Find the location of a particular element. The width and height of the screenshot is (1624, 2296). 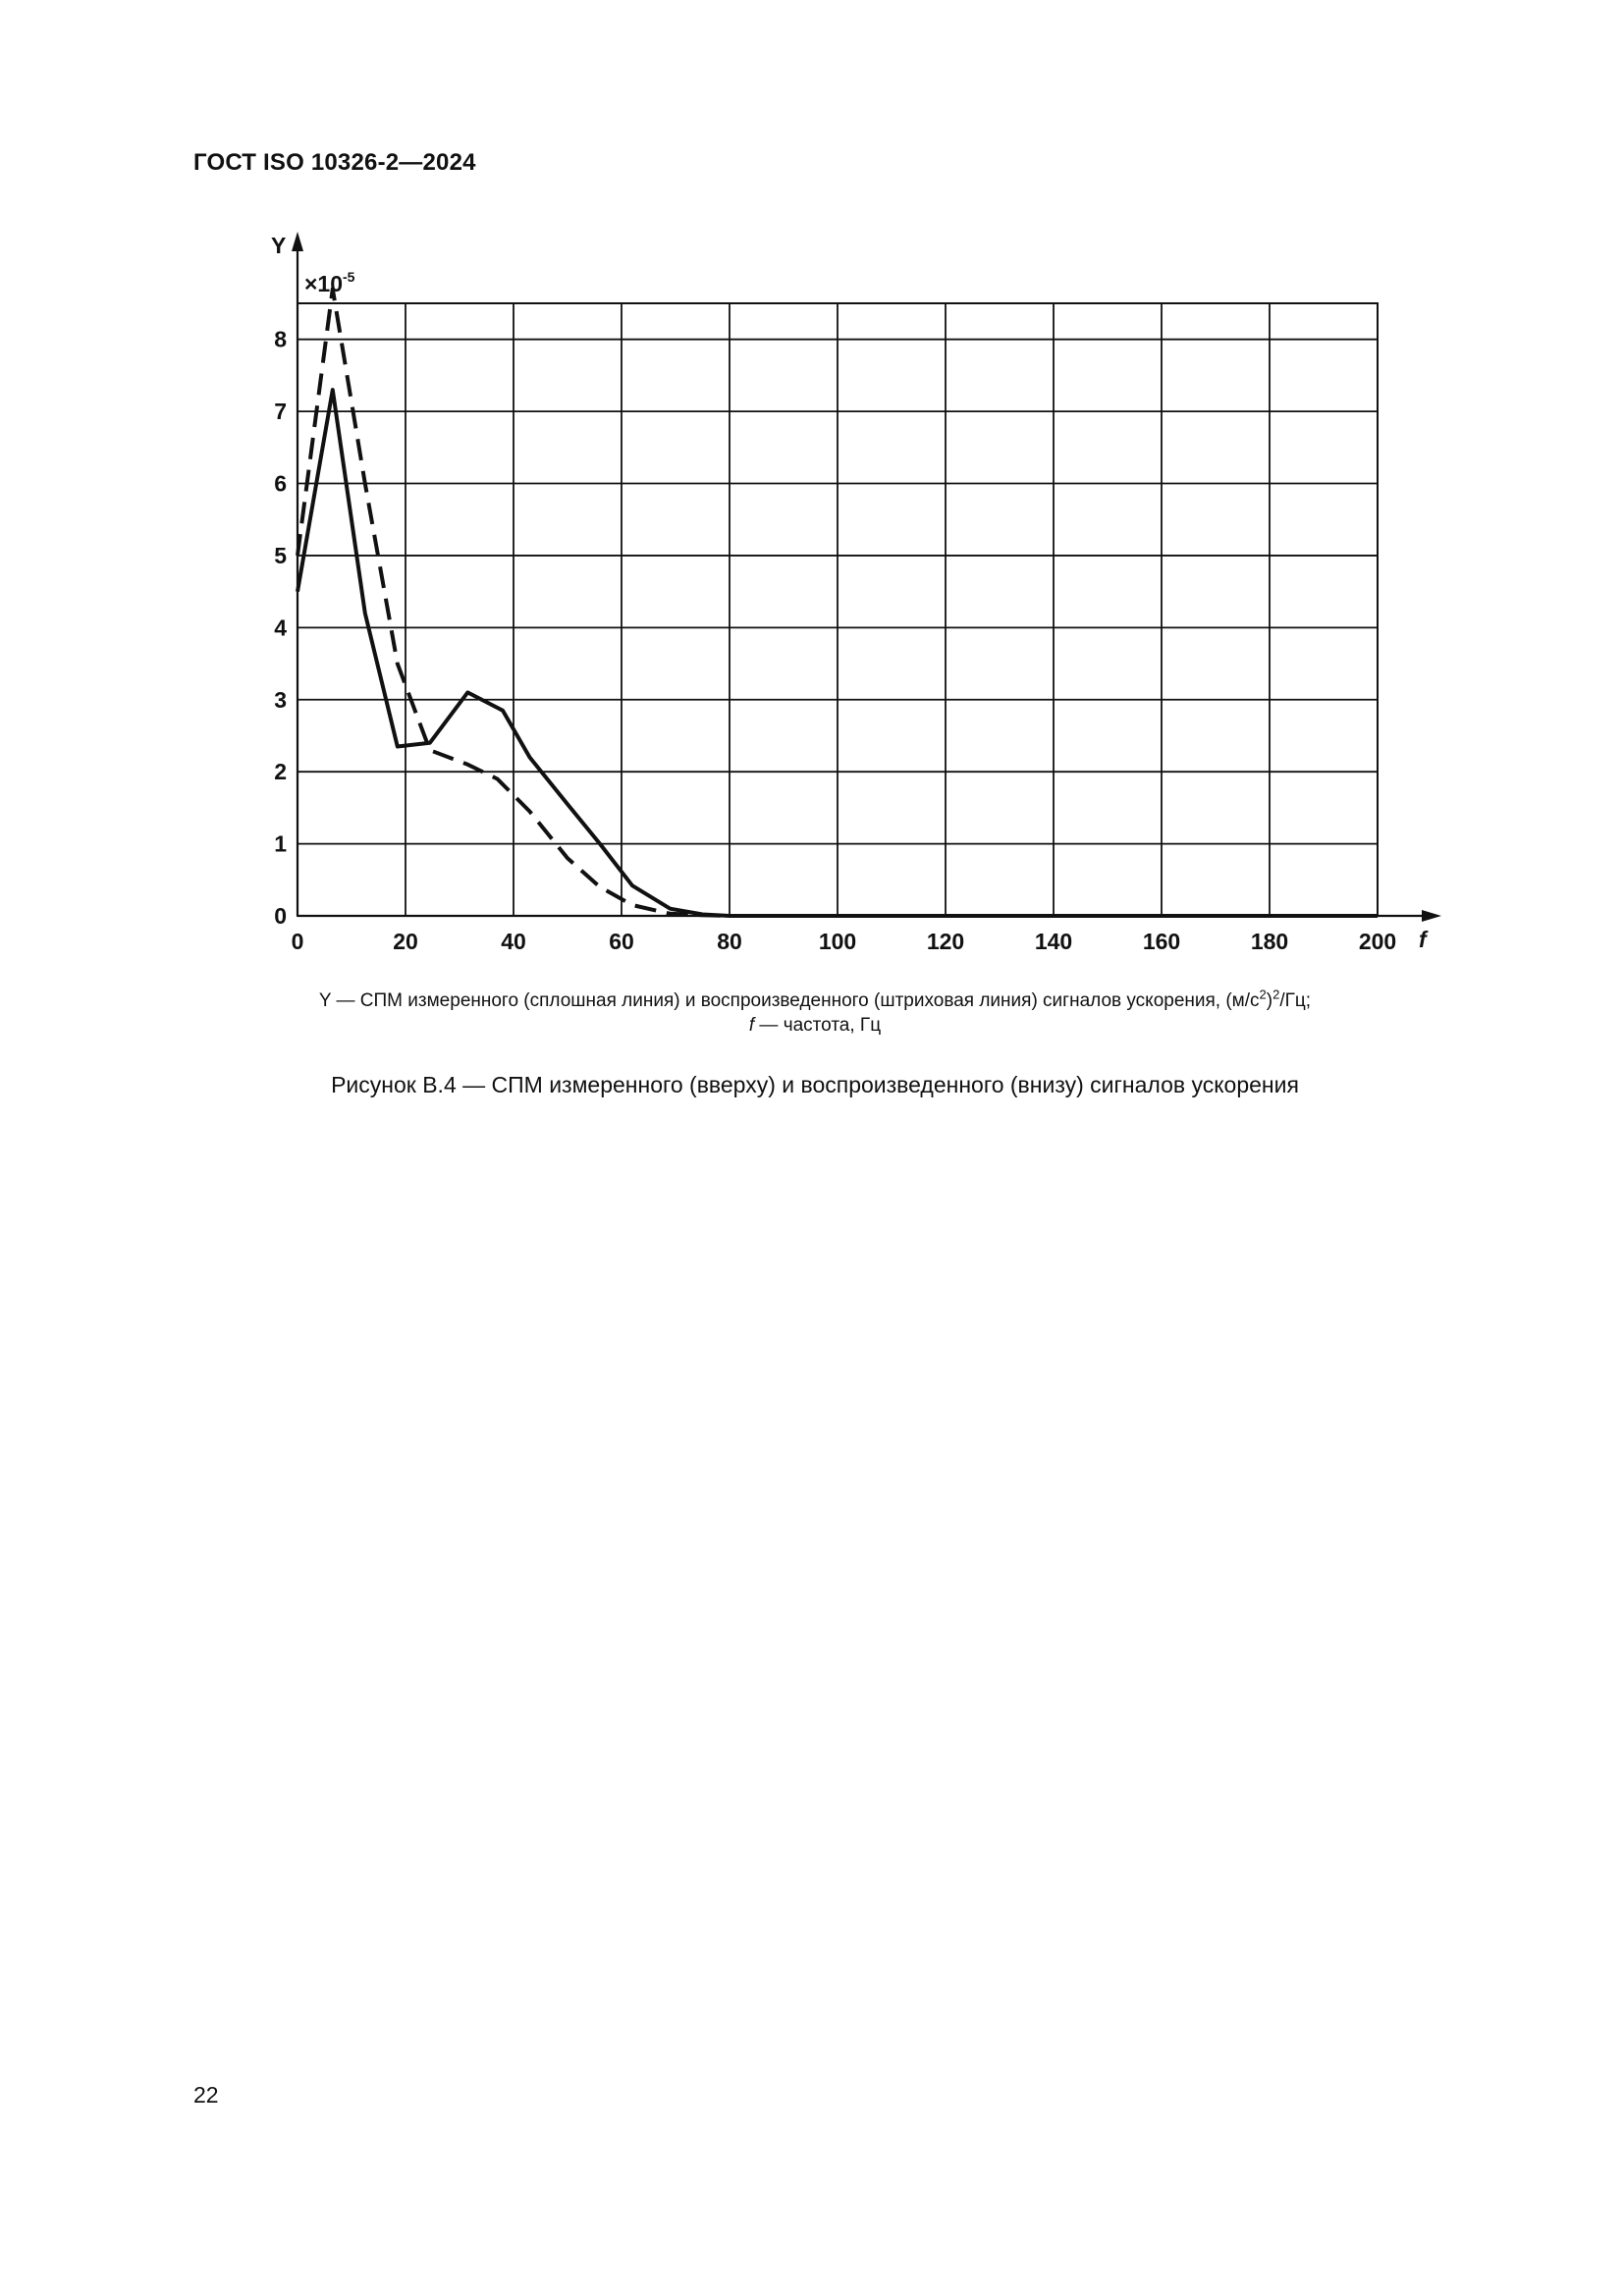

y-tick-label: 8 is located at coordinates (280, 339).